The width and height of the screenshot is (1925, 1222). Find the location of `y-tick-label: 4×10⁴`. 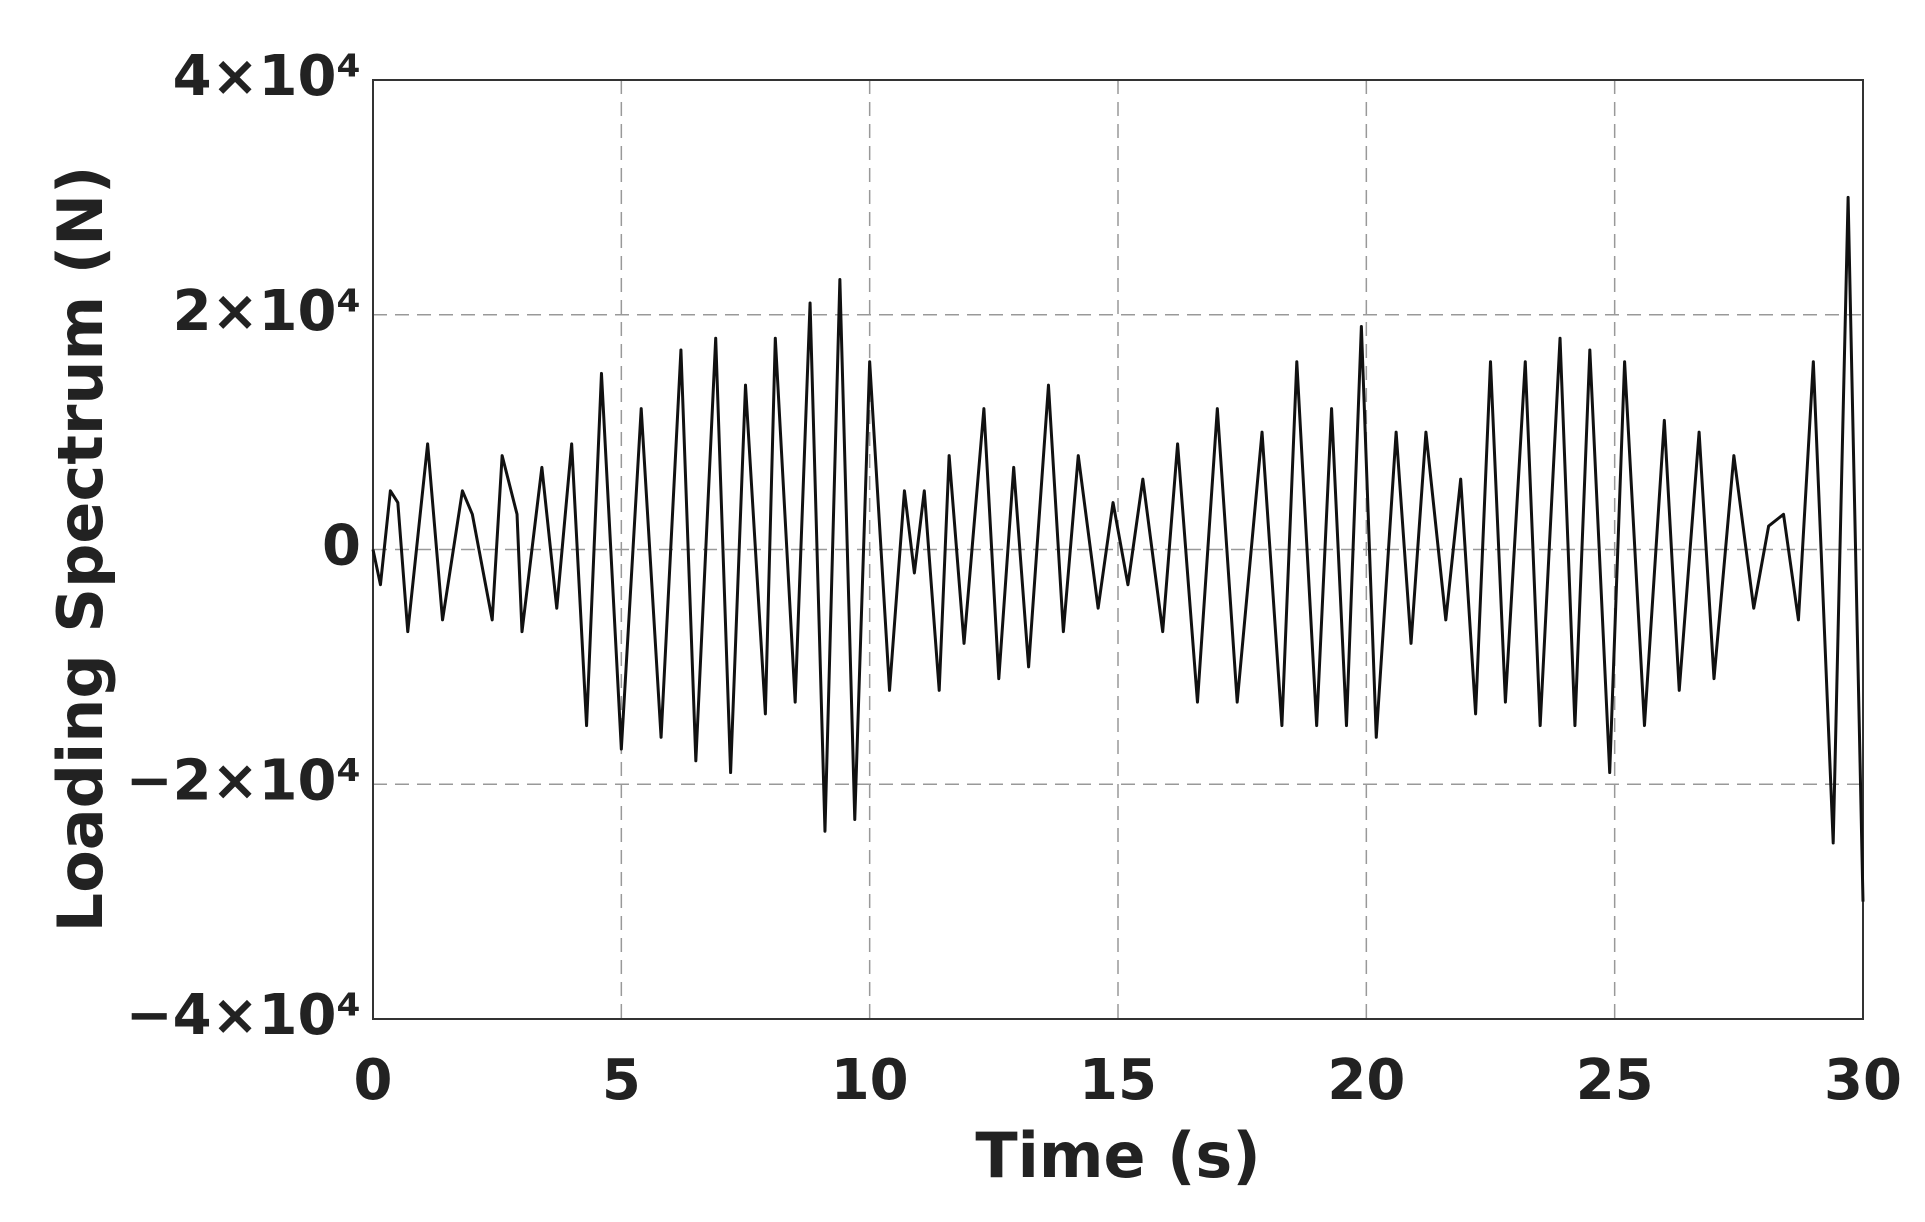

y-tick-label: 4×10⁴ is located at coordinates (267, 76).